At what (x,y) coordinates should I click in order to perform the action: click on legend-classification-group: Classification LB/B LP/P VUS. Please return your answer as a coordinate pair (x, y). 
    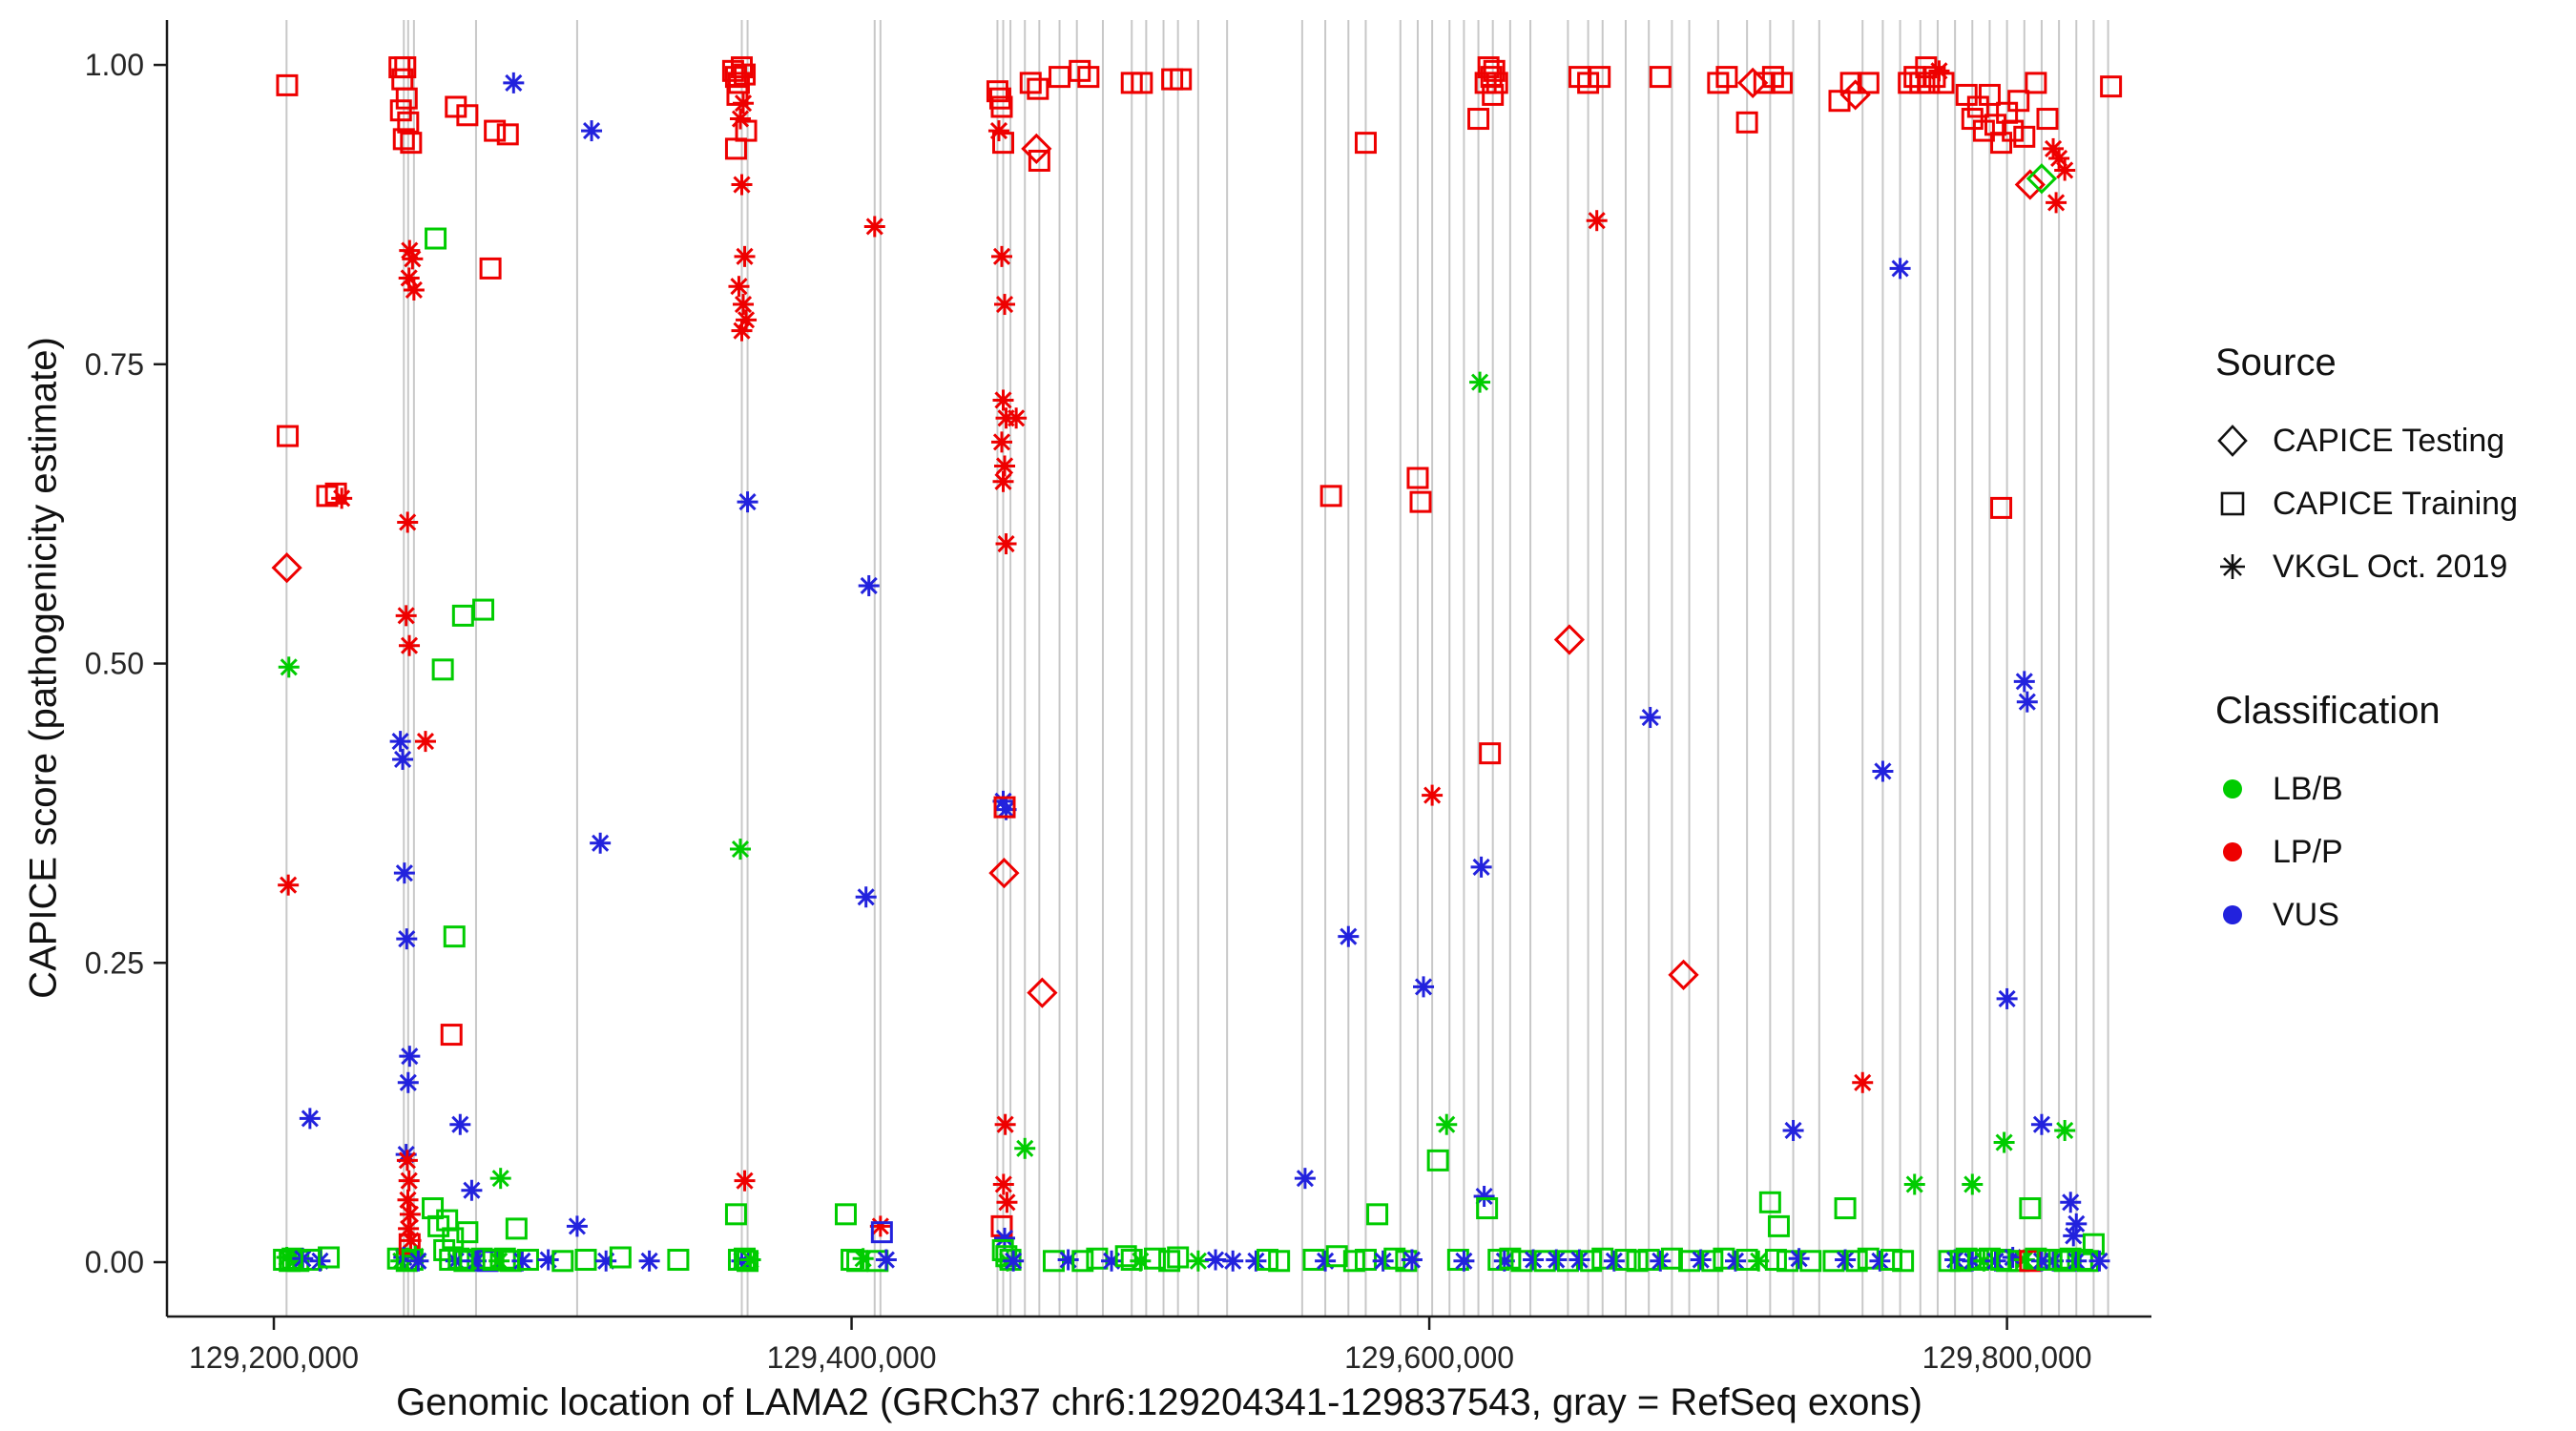
    Looking at the image, I should click on (2393, 818).